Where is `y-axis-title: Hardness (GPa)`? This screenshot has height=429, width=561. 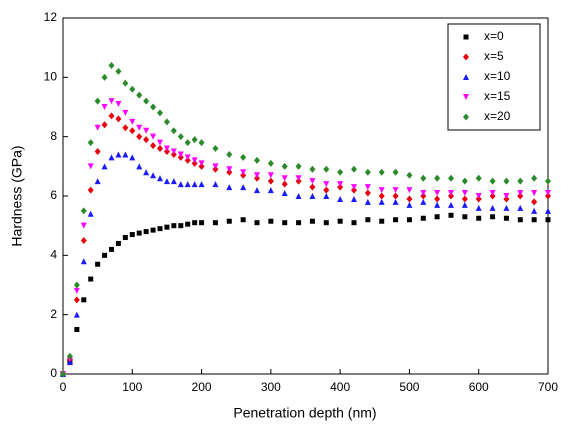 y-axis-title: Hardness (GPa) is located at coordinates (17, 195).